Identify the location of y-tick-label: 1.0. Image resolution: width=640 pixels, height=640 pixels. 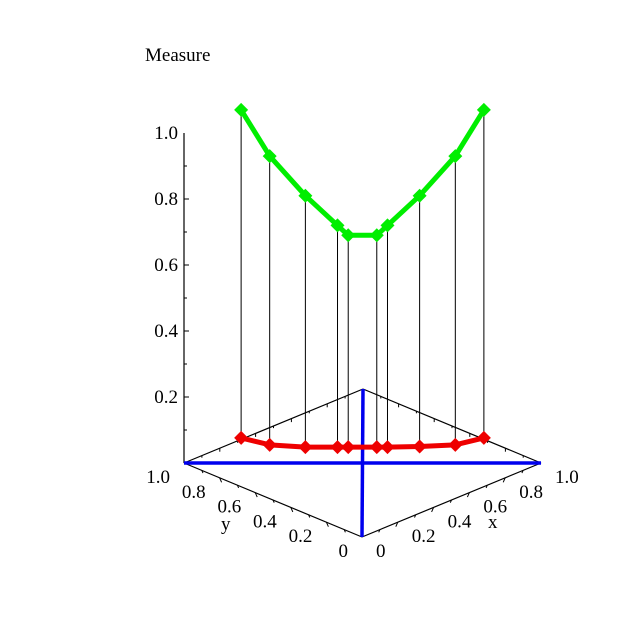
(158, 477).